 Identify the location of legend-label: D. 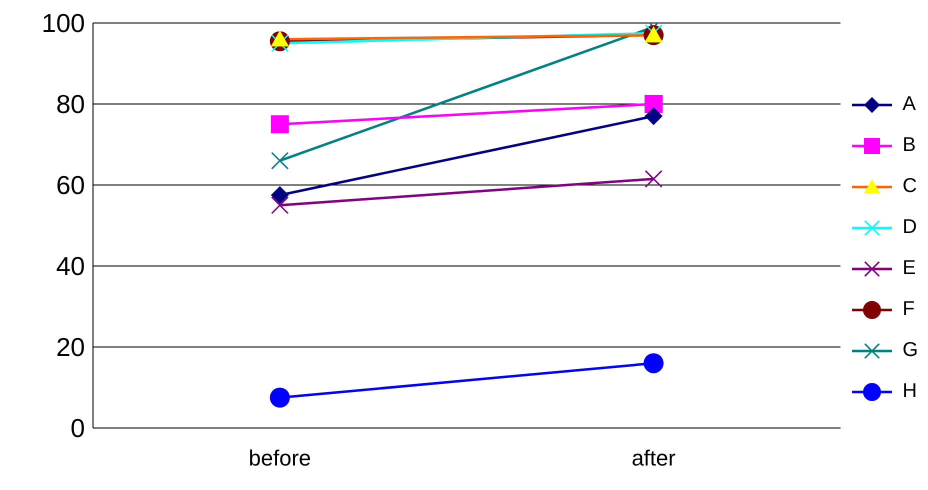
(909, 227).